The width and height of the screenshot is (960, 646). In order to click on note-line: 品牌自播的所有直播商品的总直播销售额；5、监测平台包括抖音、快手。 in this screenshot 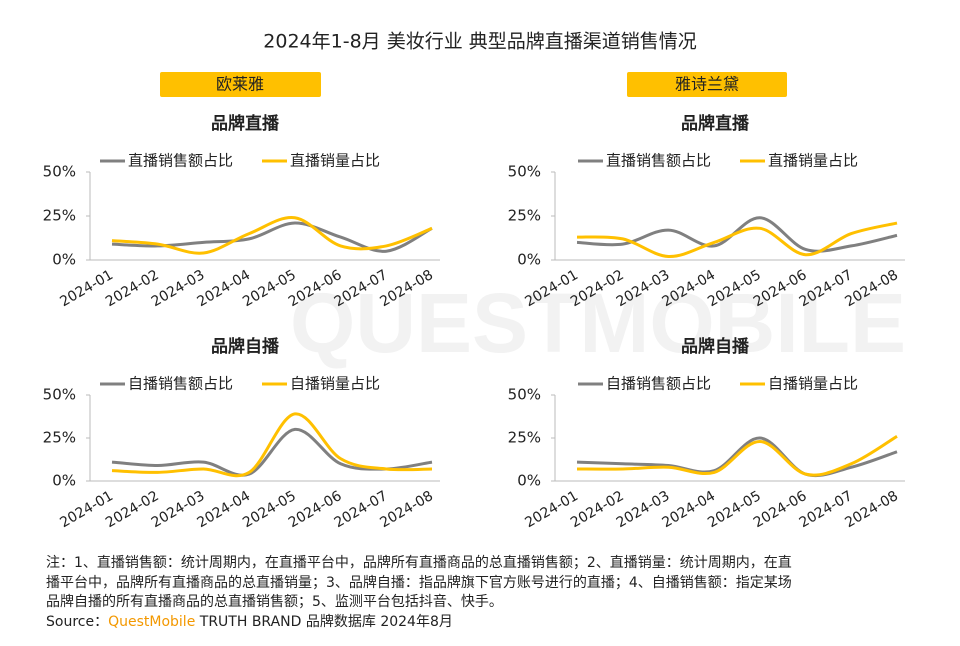, I will do `click(274, 601)`.